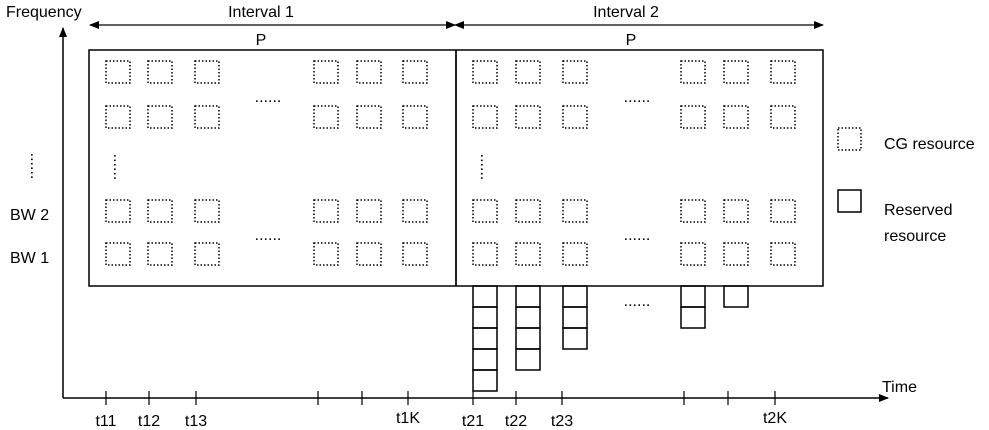  I want to click on y-axis-label: Frequency, so click(44, 12).